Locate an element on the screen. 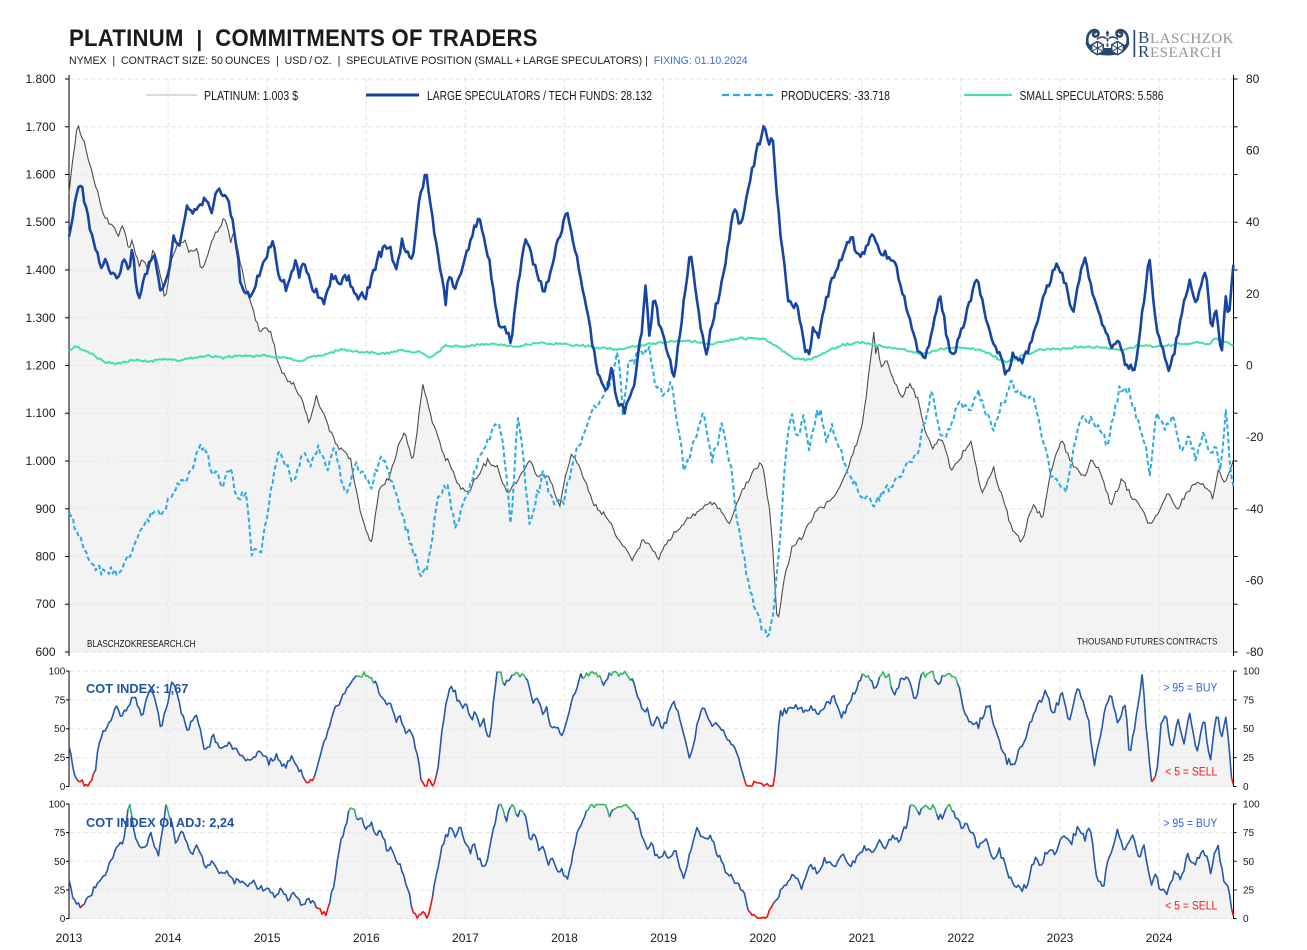  svg-text: 1.000 is located at coordinates (40, 461).